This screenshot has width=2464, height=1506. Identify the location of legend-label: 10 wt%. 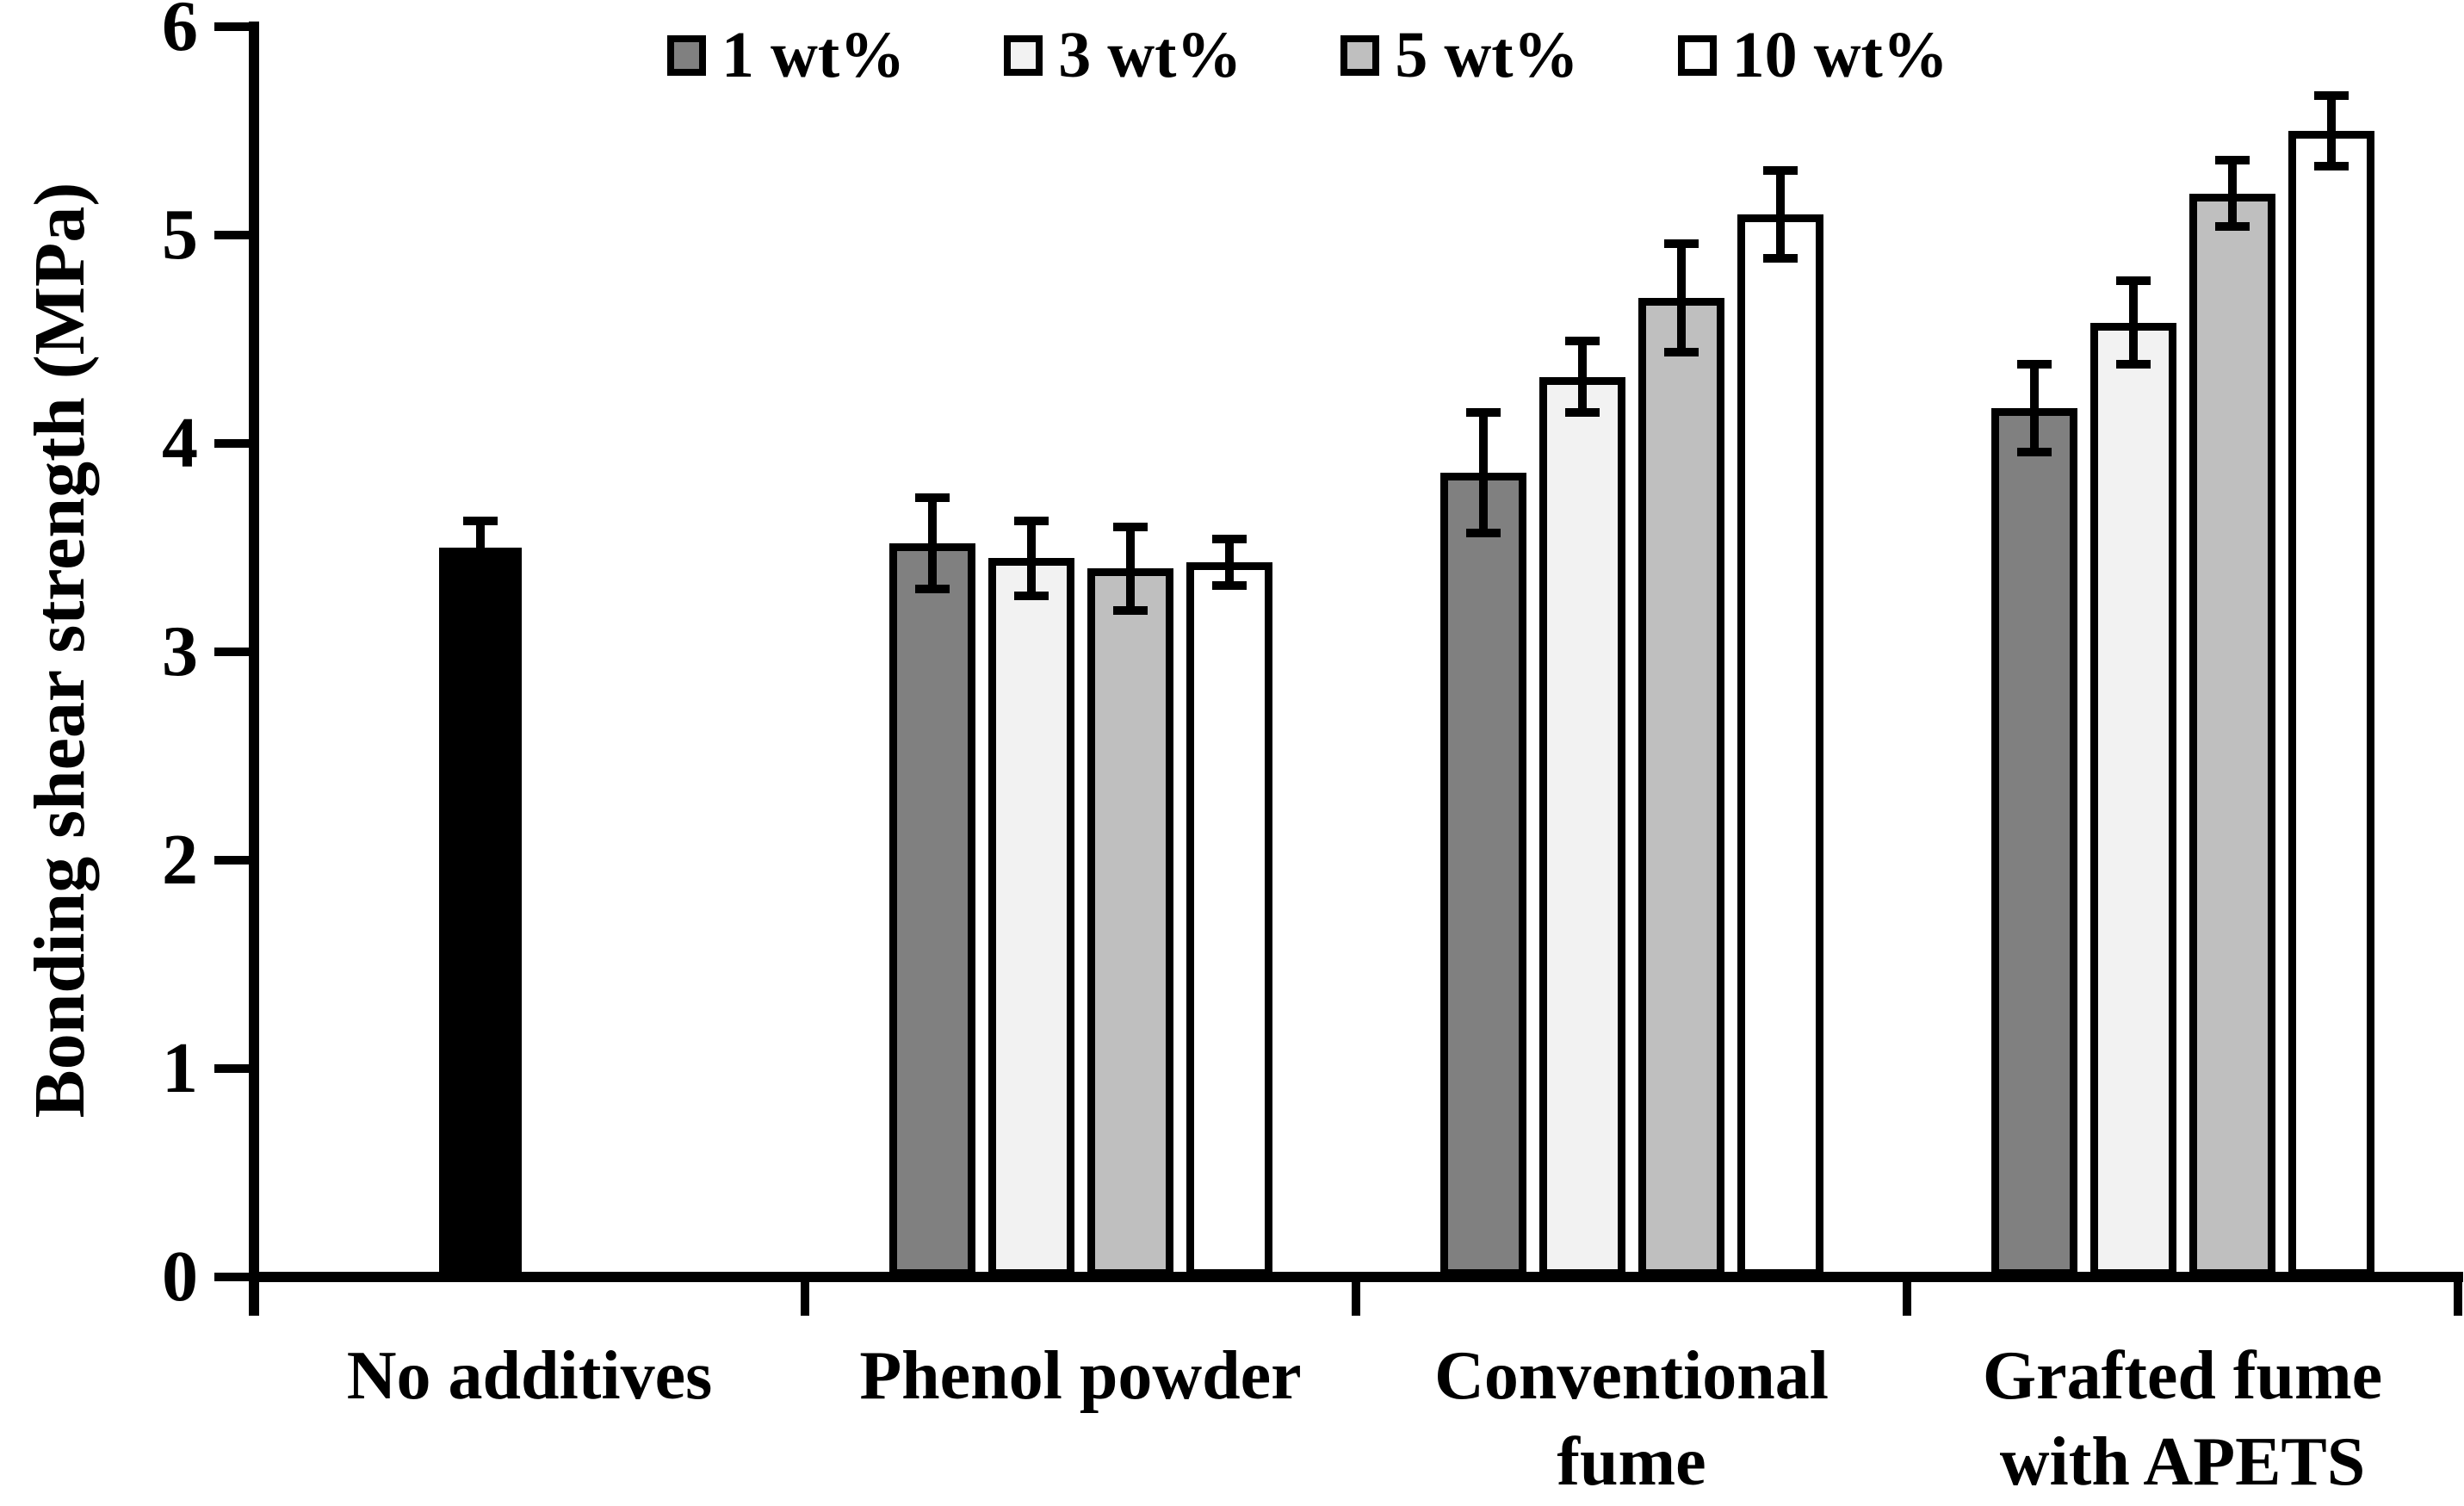
(1839, 55).